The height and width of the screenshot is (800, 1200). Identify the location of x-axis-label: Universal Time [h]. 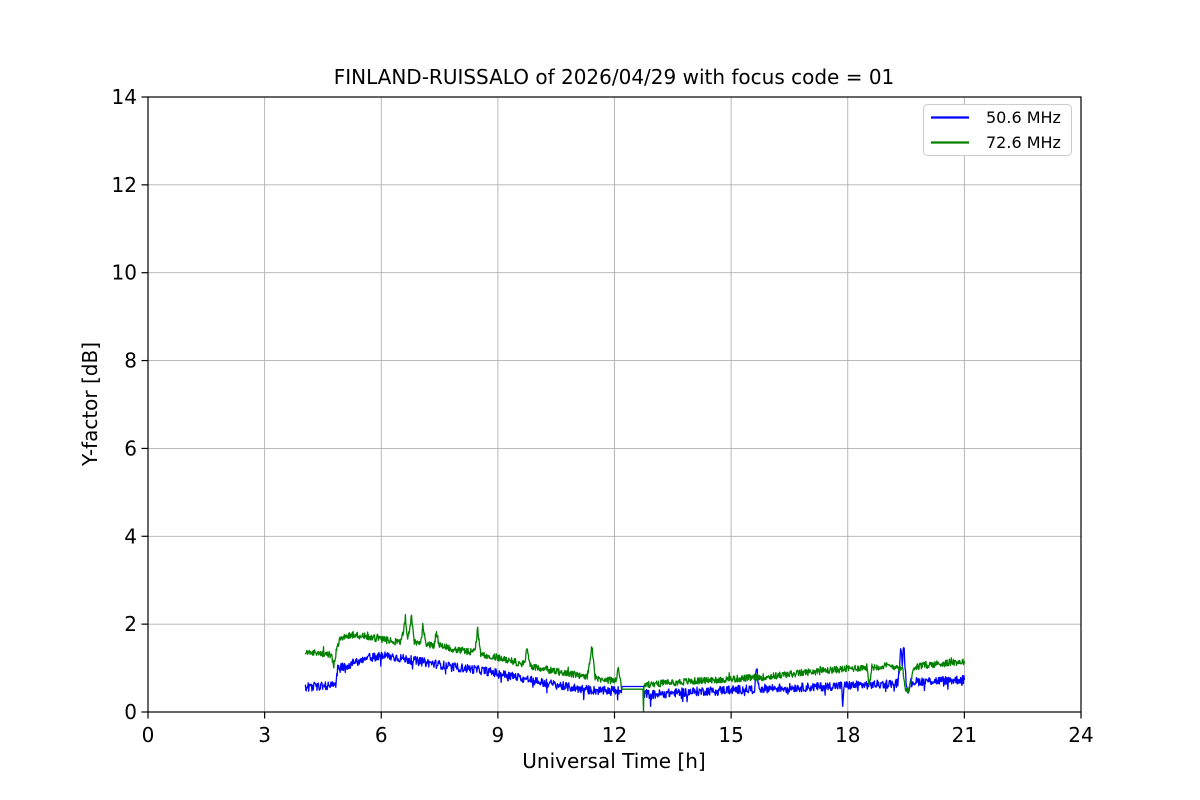
(613, 761).